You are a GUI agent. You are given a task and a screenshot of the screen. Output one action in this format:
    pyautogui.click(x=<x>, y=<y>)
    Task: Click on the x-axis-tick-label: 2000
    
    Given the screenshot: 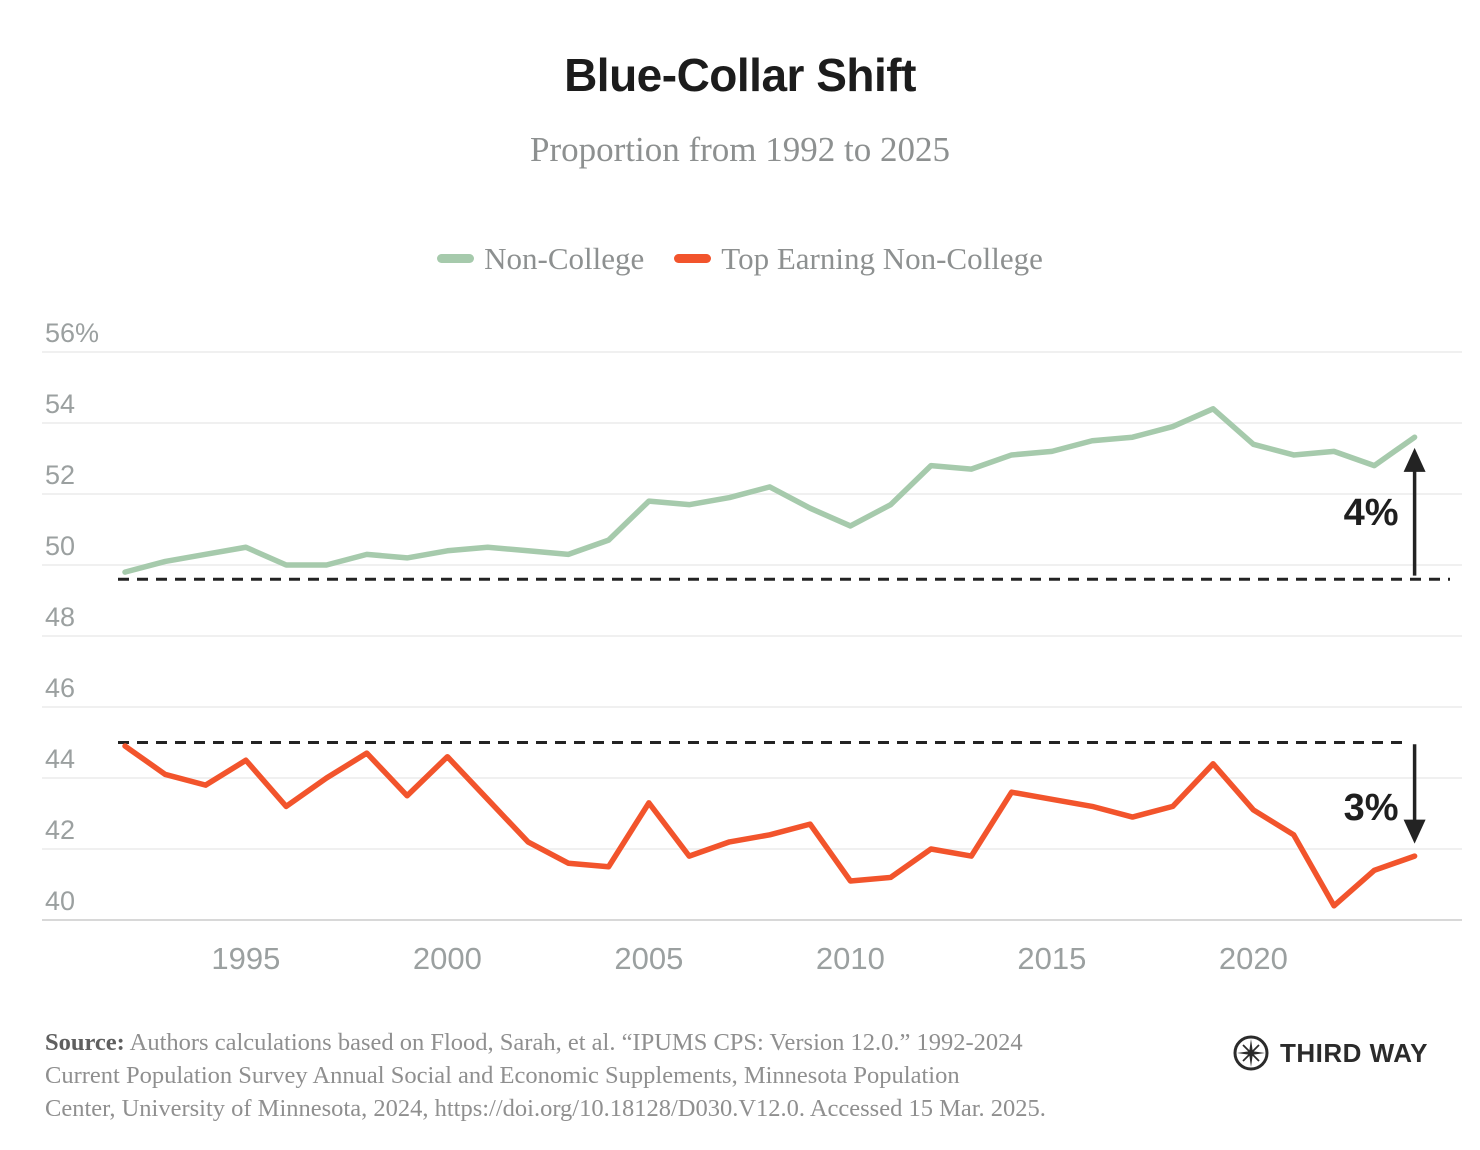 What is the action you would take?
    pyautogui.click(x=447, y=958)
    